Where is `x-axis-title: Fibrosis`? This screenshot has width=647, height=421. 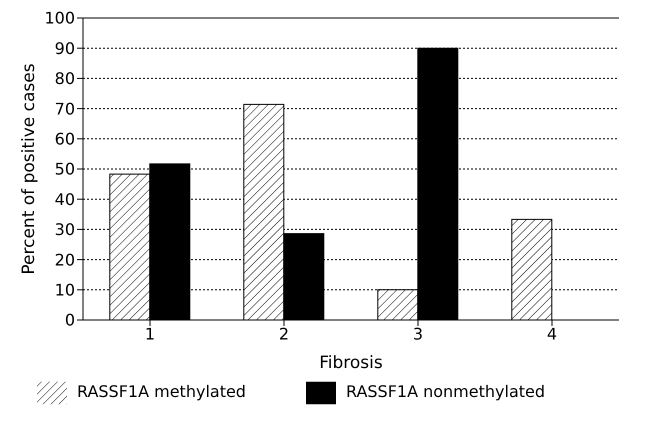 x-axis-title: Fibrosis is located at coordinates (351, 363).